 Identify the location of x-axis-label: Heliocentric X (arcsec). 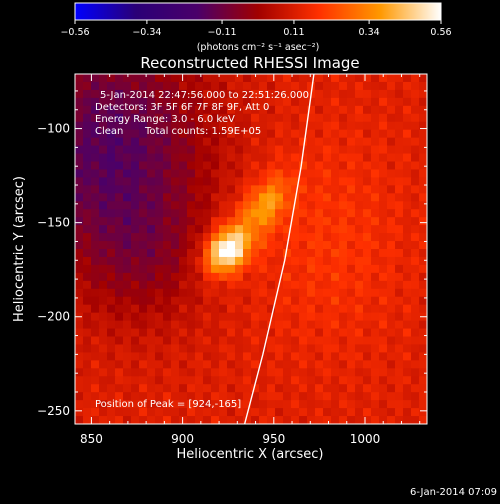
(250, 454).